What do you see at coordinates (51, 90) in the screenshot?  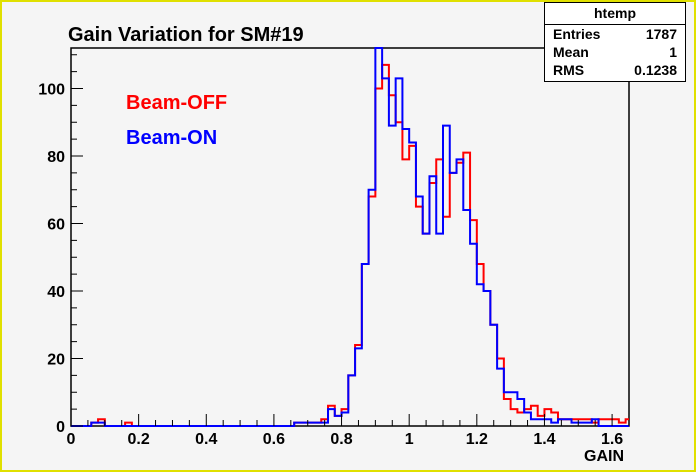 I see `y-tick-label: 100` at bounding box center [51, 90].